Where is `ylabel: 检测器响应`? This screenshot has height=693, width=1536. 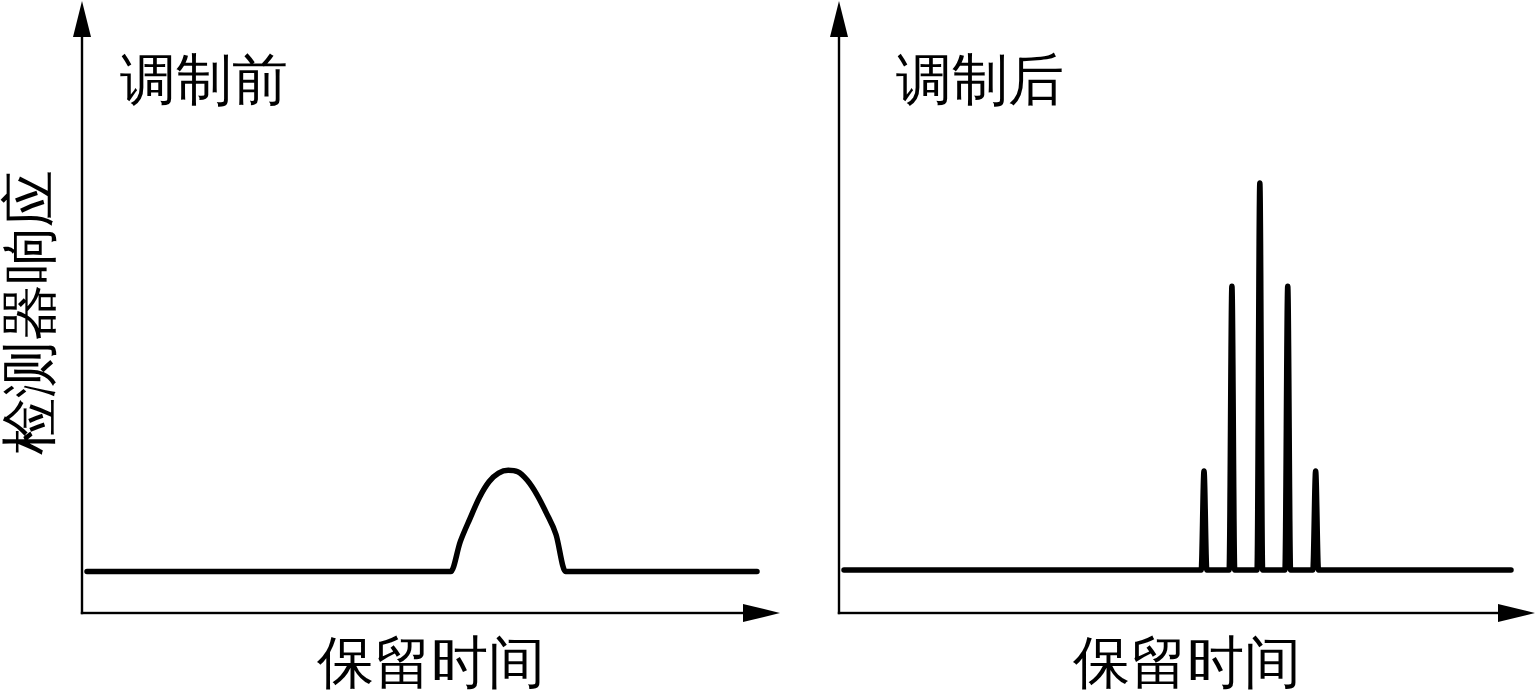
ylabel: 检测器响应 is located at coordinates (31, 312).